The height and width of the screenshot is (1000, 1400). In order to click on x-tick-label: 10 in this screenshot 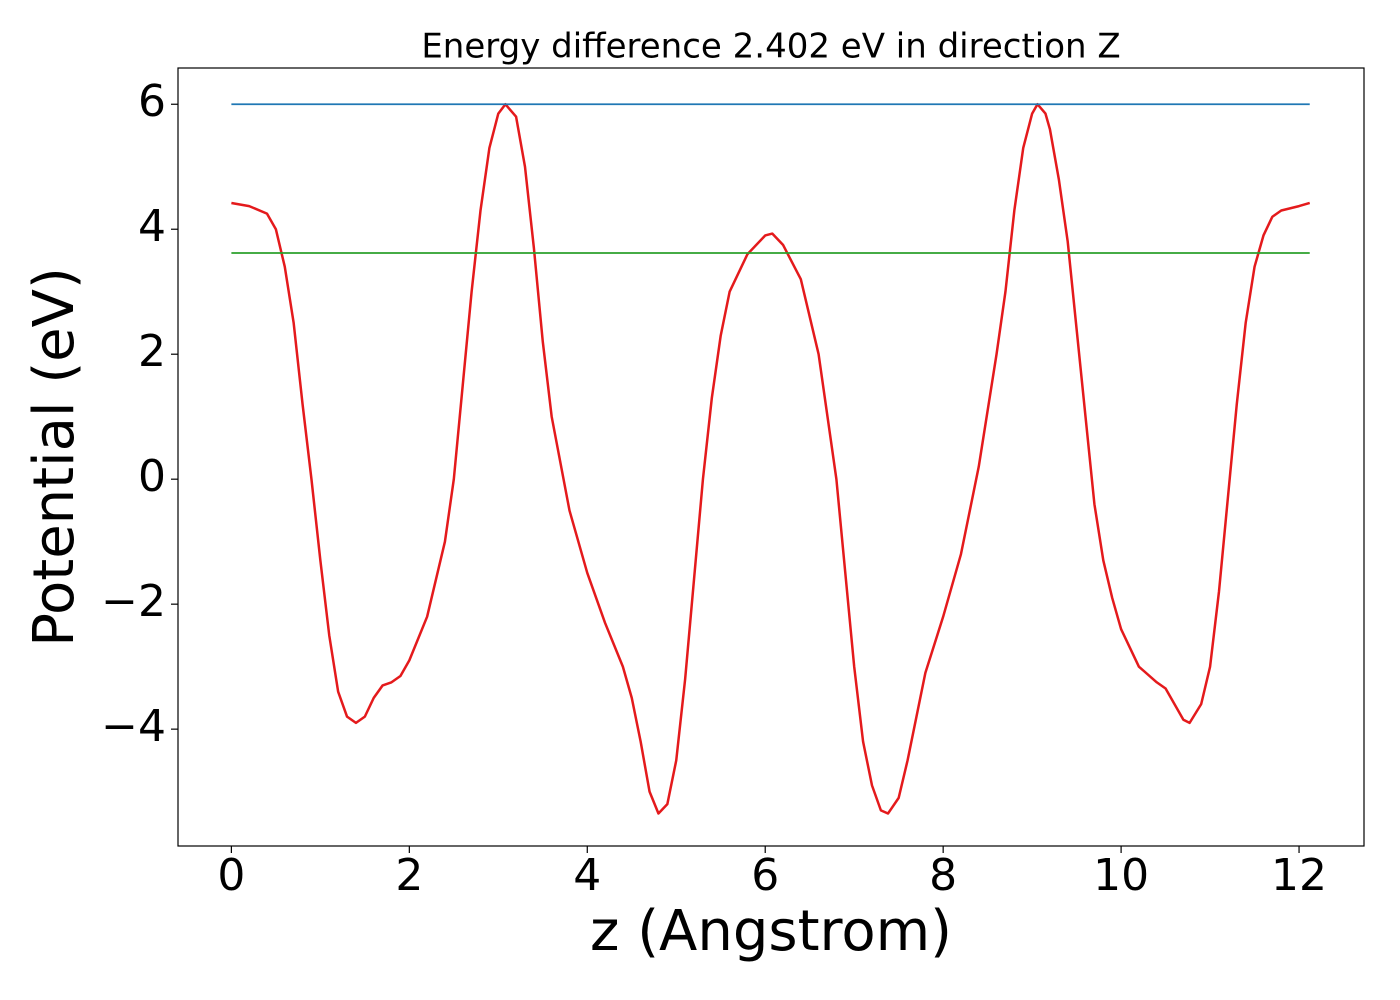, I will do `click(1121, 875)`.